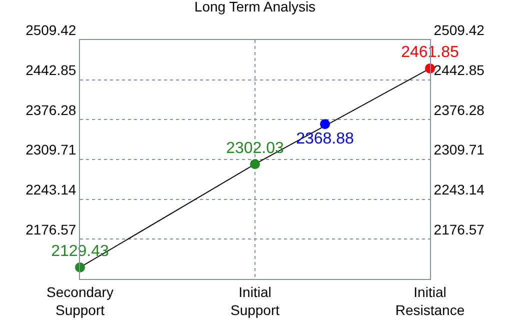 This screenshot has width=510, height=330. What do you see at coordinates (51, 229) in the screenshot?
I see `y-tick-label: 2176.57` at bounding box center [51, 229].